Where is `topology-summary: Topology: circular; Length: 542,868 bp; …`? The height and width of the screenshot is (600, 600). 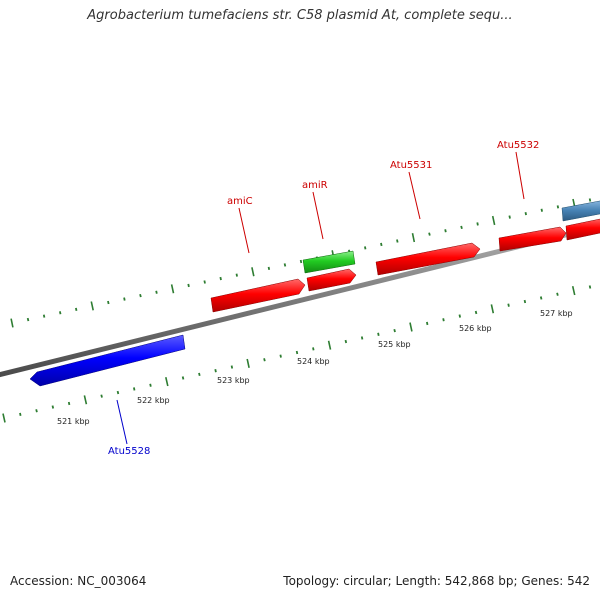 topology-summary: Topology: circular; Length: 542,868 bp; … is located at coordinates (436, 581).